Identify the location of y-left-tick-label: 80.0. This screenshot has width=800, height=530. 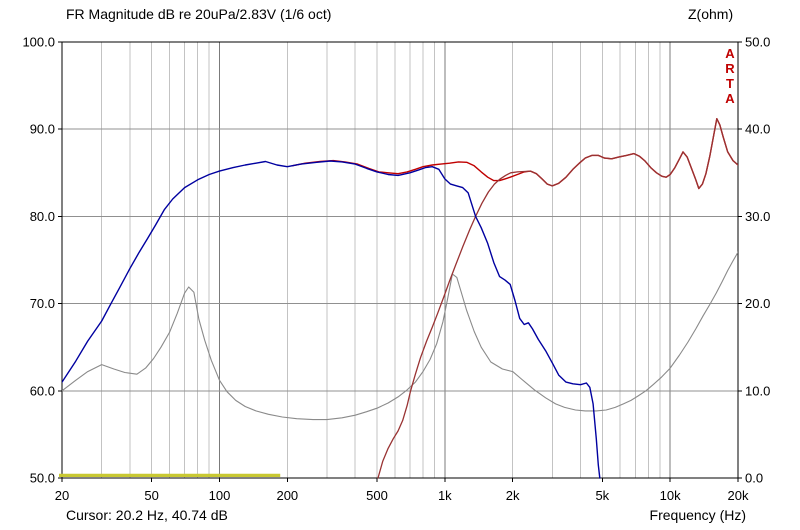
(42, 216).